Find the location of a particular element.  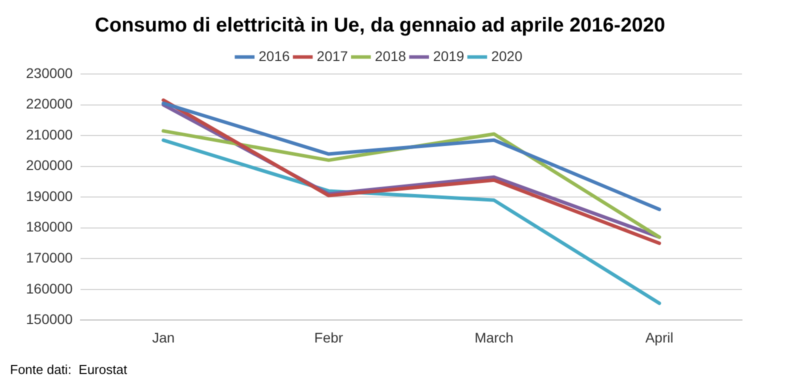

y-tick-label: 200000 is located at coordinates (49, 165).